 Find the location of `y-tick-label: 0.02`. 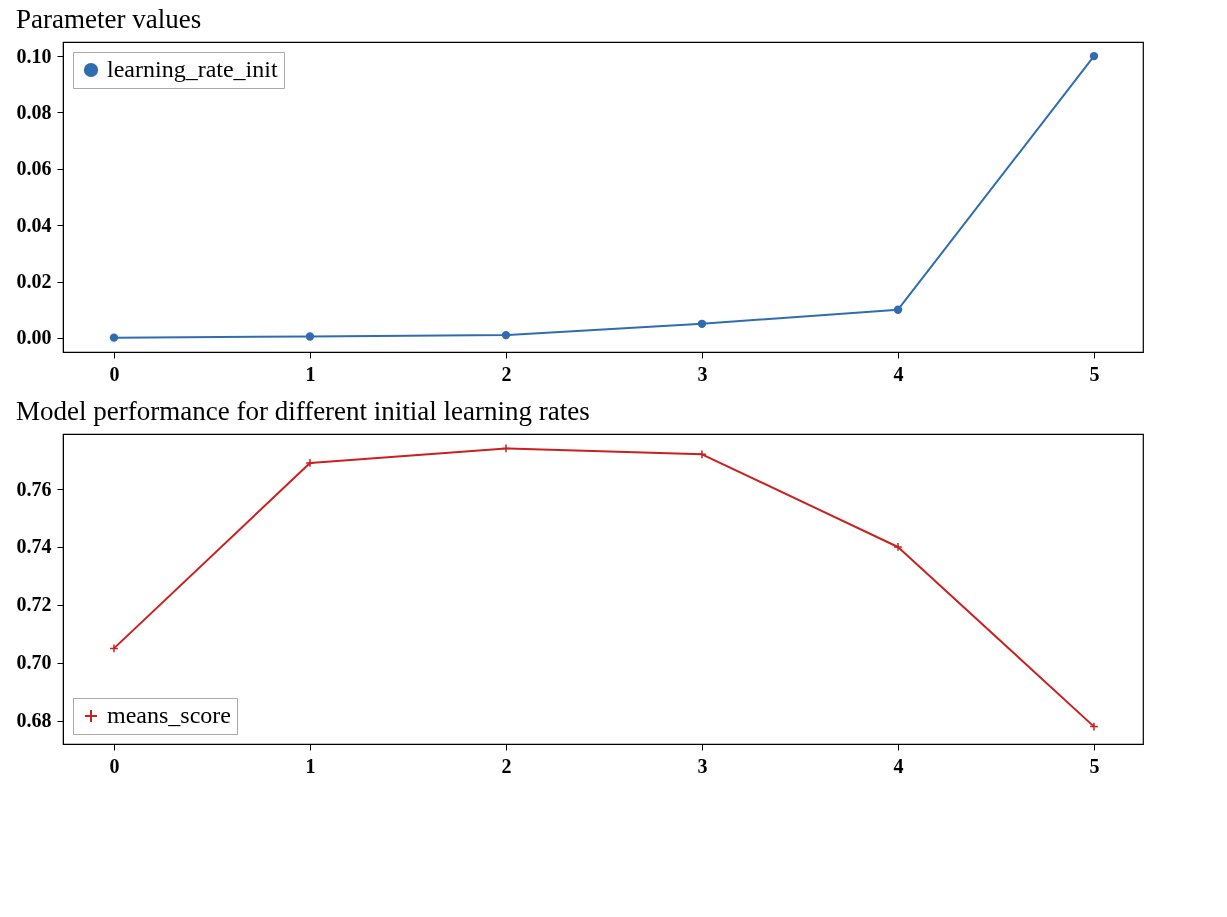

y-tick-label: 0.02 is located at coordinates (34, 281).